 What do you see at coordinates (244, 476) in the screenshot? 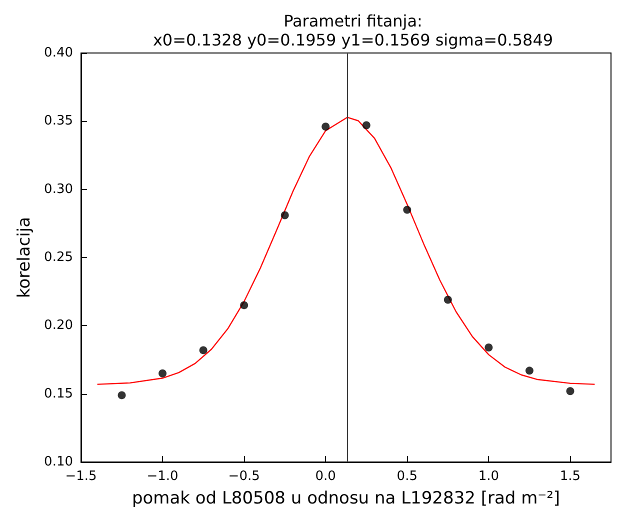
I see `x-tick-label: −0.5` at bounding box center [244, 476].